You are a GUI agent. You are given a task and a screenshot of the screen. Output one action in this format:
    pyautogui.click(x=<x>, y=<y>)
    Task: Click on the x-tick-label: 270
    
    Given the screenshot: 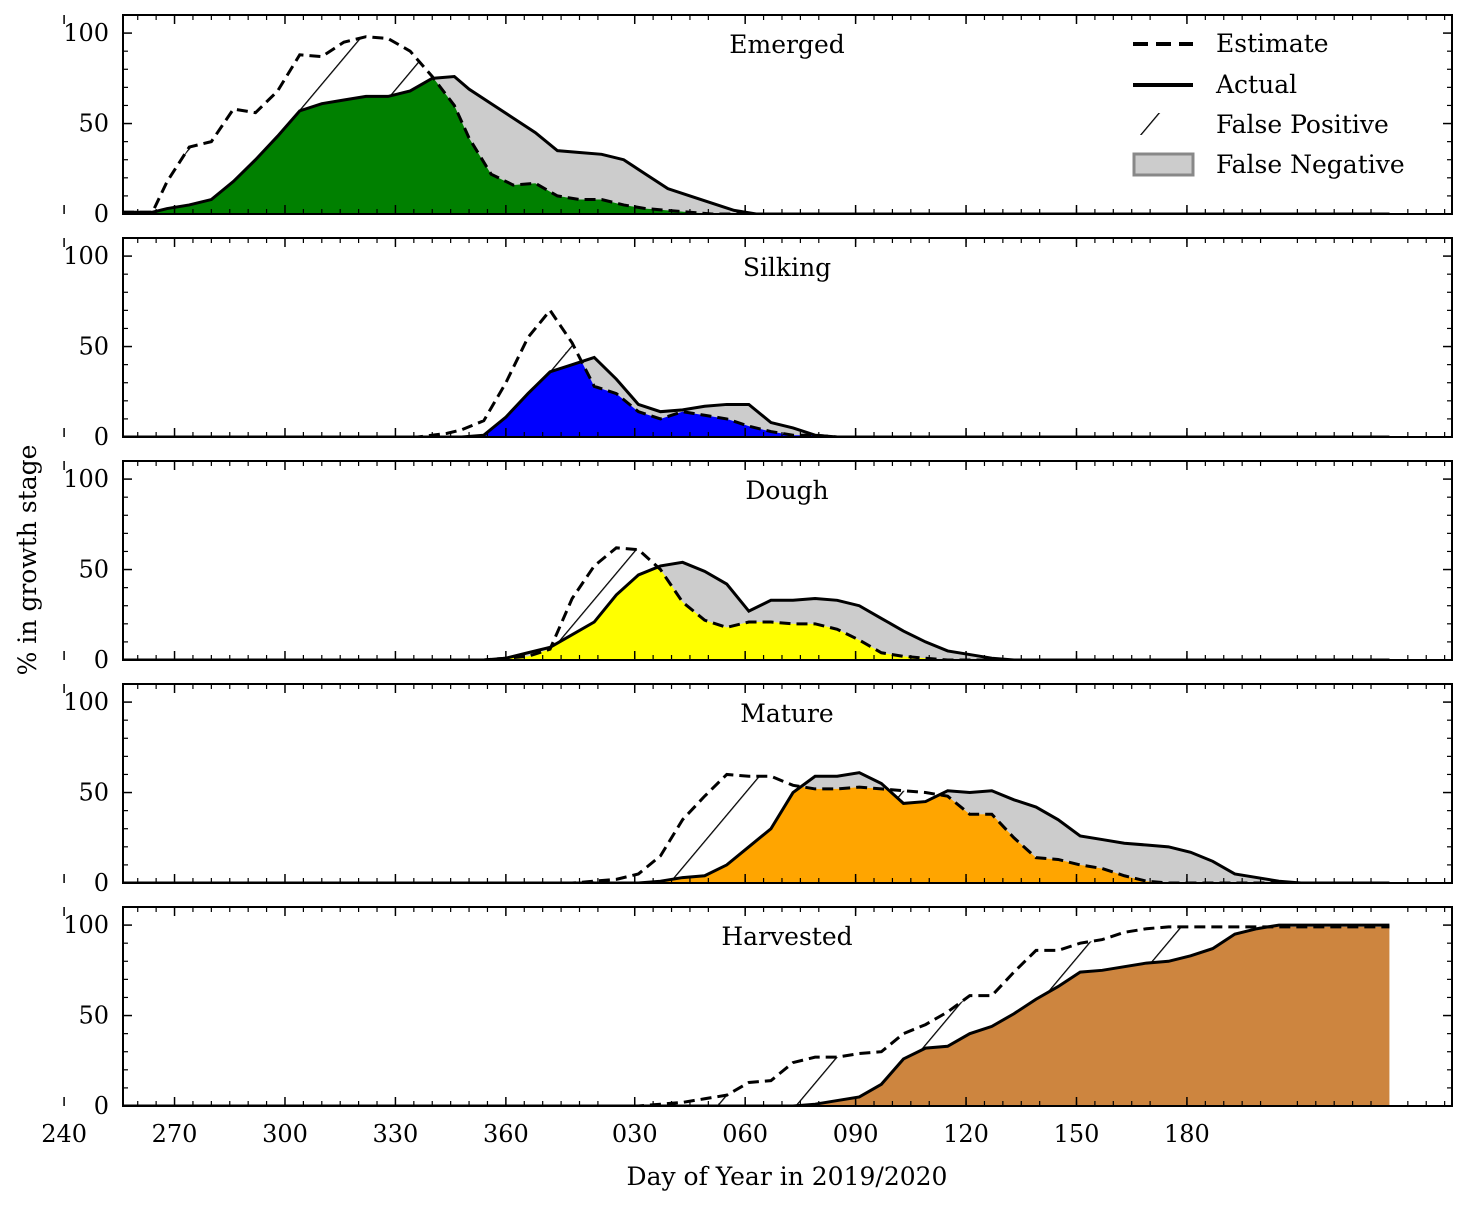 What is the action you would take?
    pyautogui.click(x=175, y=1134)
    